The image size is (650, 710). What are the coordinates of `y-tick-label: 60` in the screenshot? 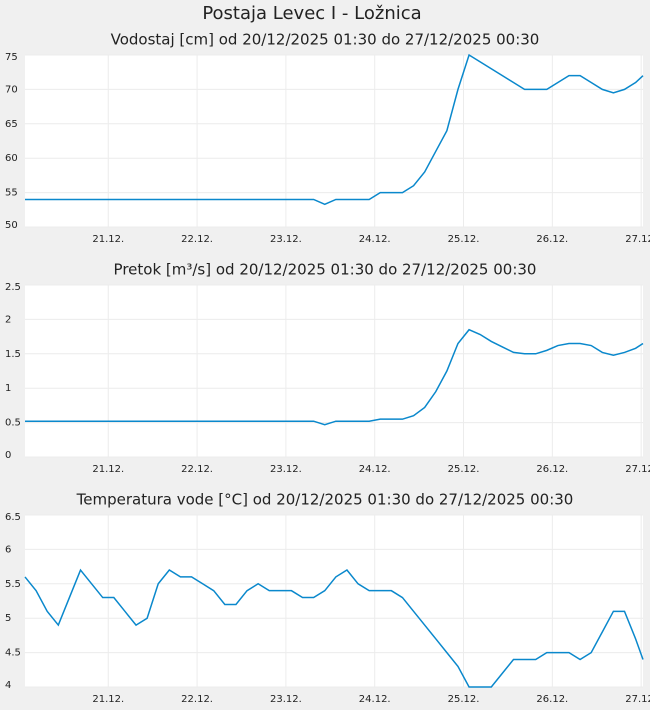 It's located at (11, 158).